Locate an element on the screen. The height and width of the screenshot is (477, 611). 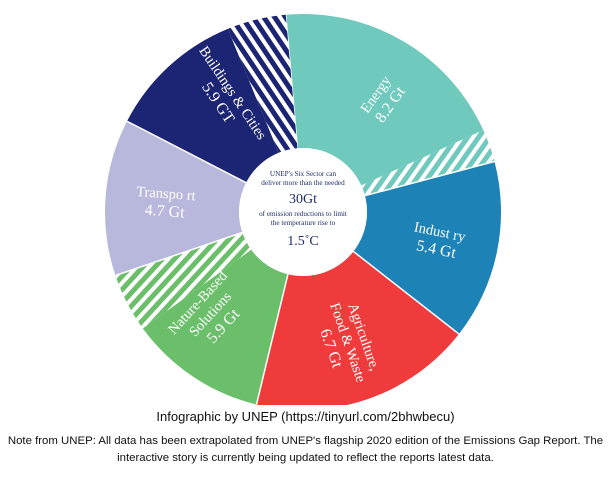
sector-hatch-energy is located at coordinates (428, 163).